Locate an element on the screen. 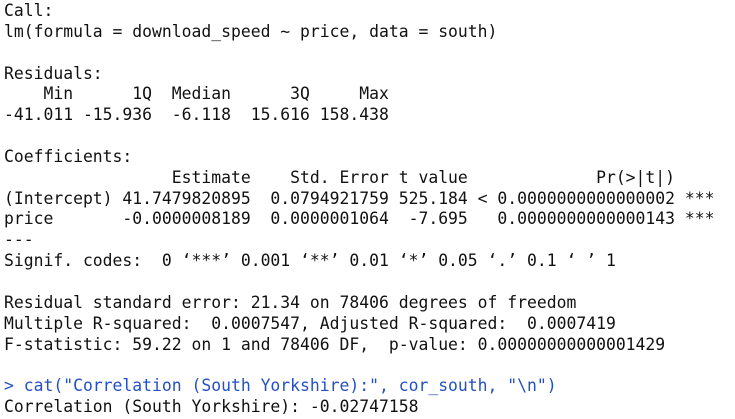 The image size is (735, 419). output-line: Estimate Std. Error t value Pr(>|t|) is located at coordinates (359, 177).